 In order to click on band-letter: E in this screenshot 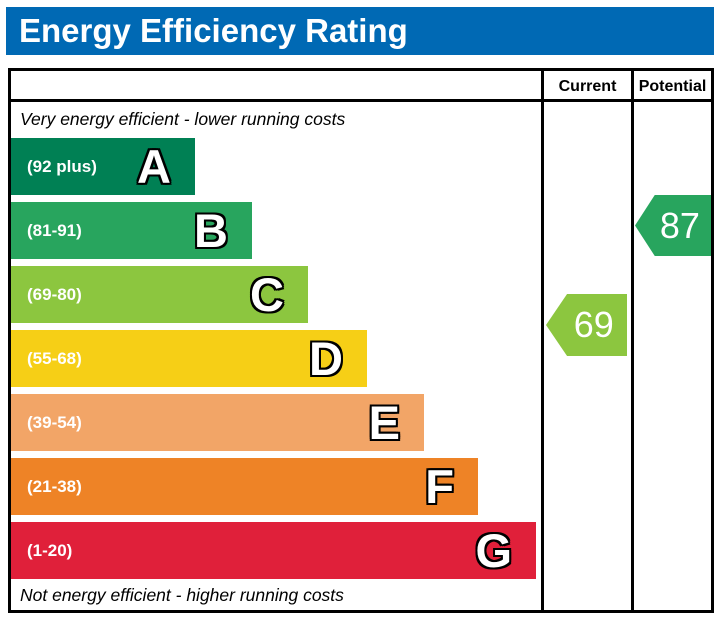, I will do `click(384, 422)`.